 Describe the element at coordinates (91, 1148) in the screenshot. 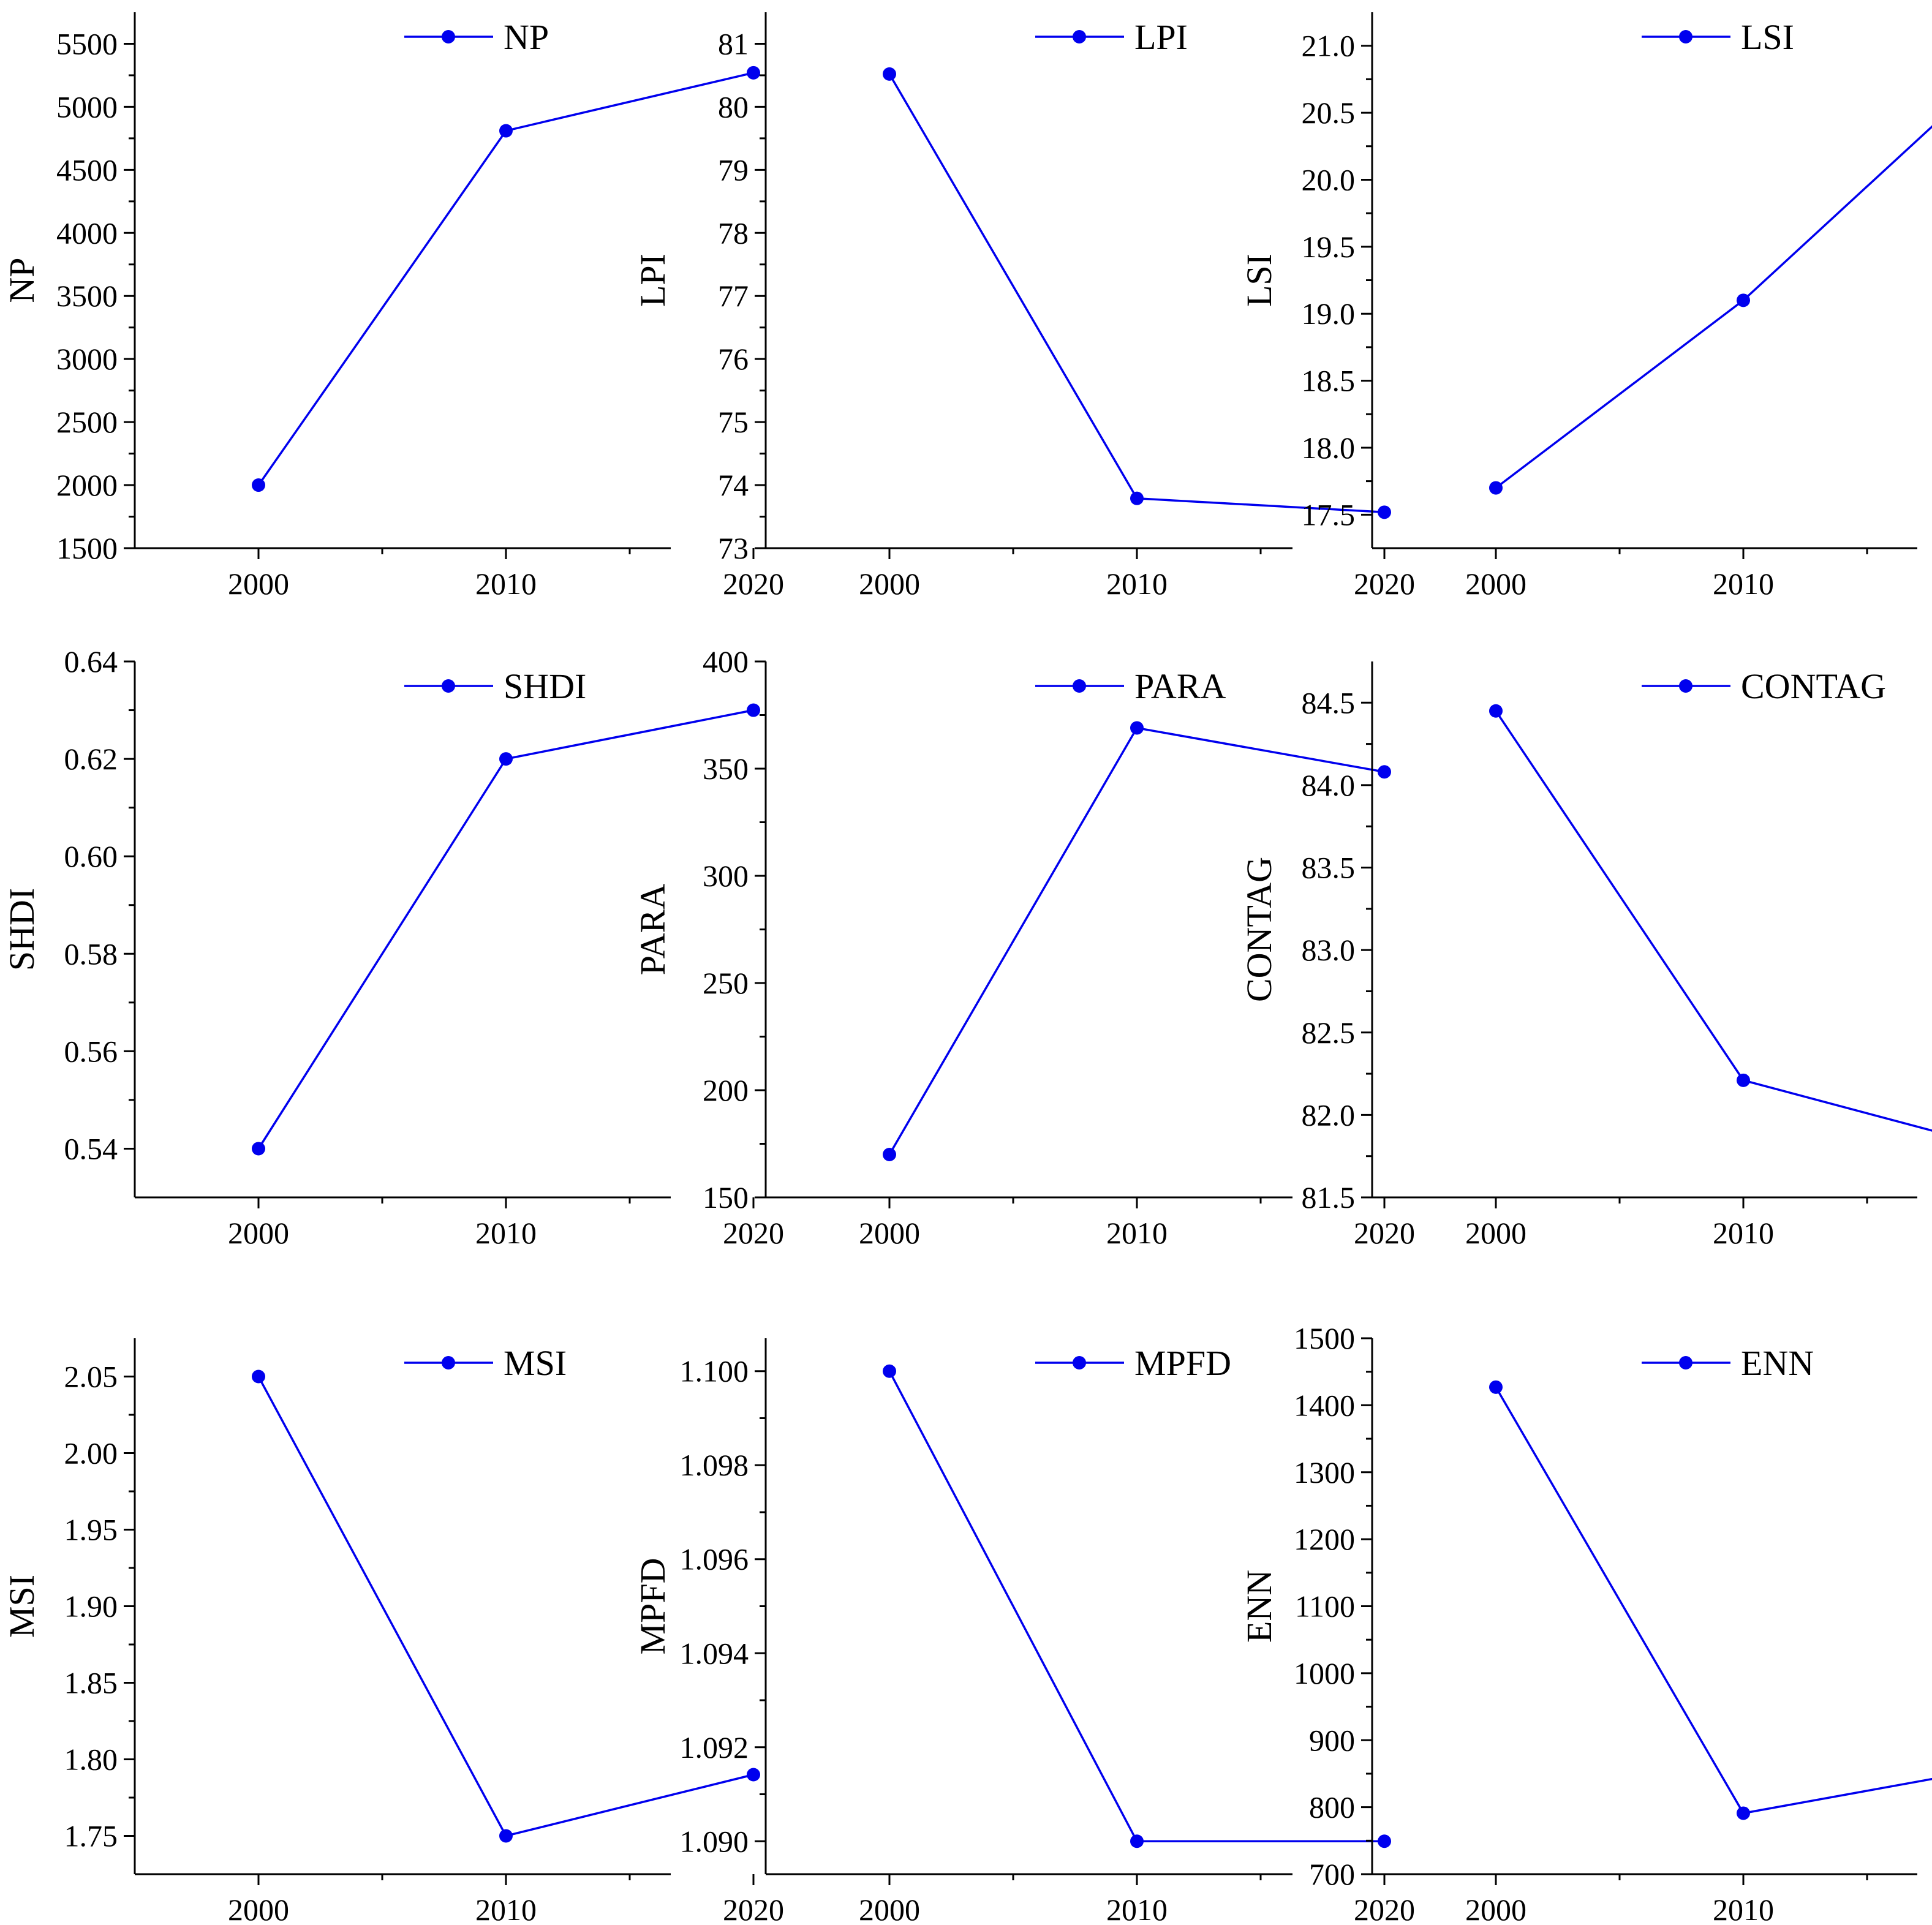

I see `y-tick-label: 0.54` at that location.